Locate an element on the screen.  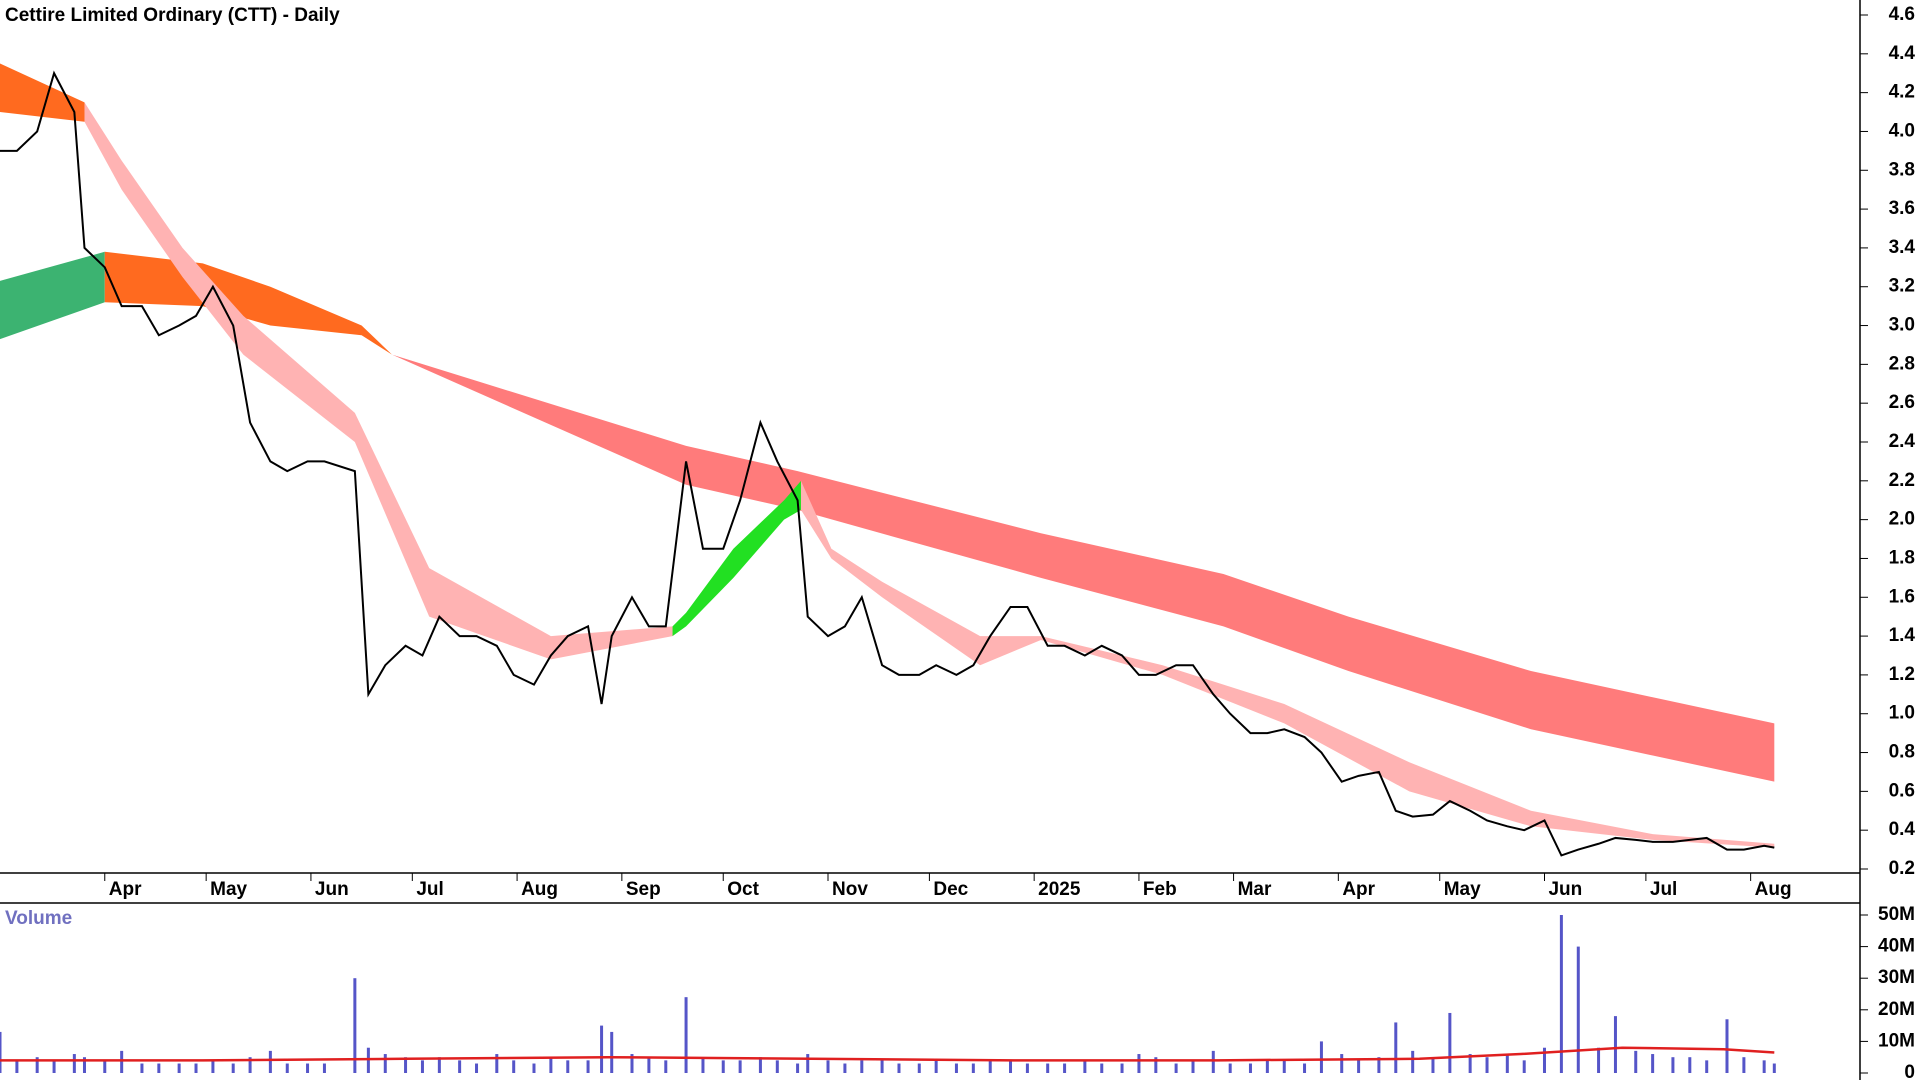
y-tick-label: 30M is located at coordinates (1896, 977).